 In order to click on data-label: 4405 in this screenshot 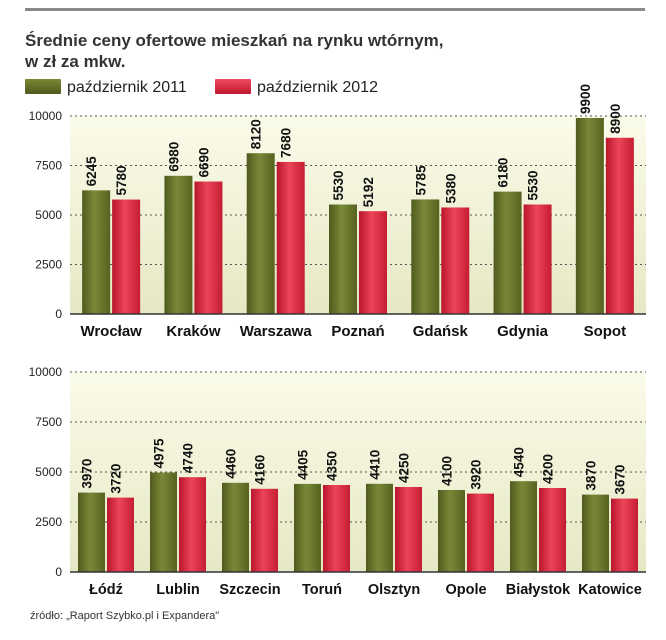, I will do `click(303, 464)`.